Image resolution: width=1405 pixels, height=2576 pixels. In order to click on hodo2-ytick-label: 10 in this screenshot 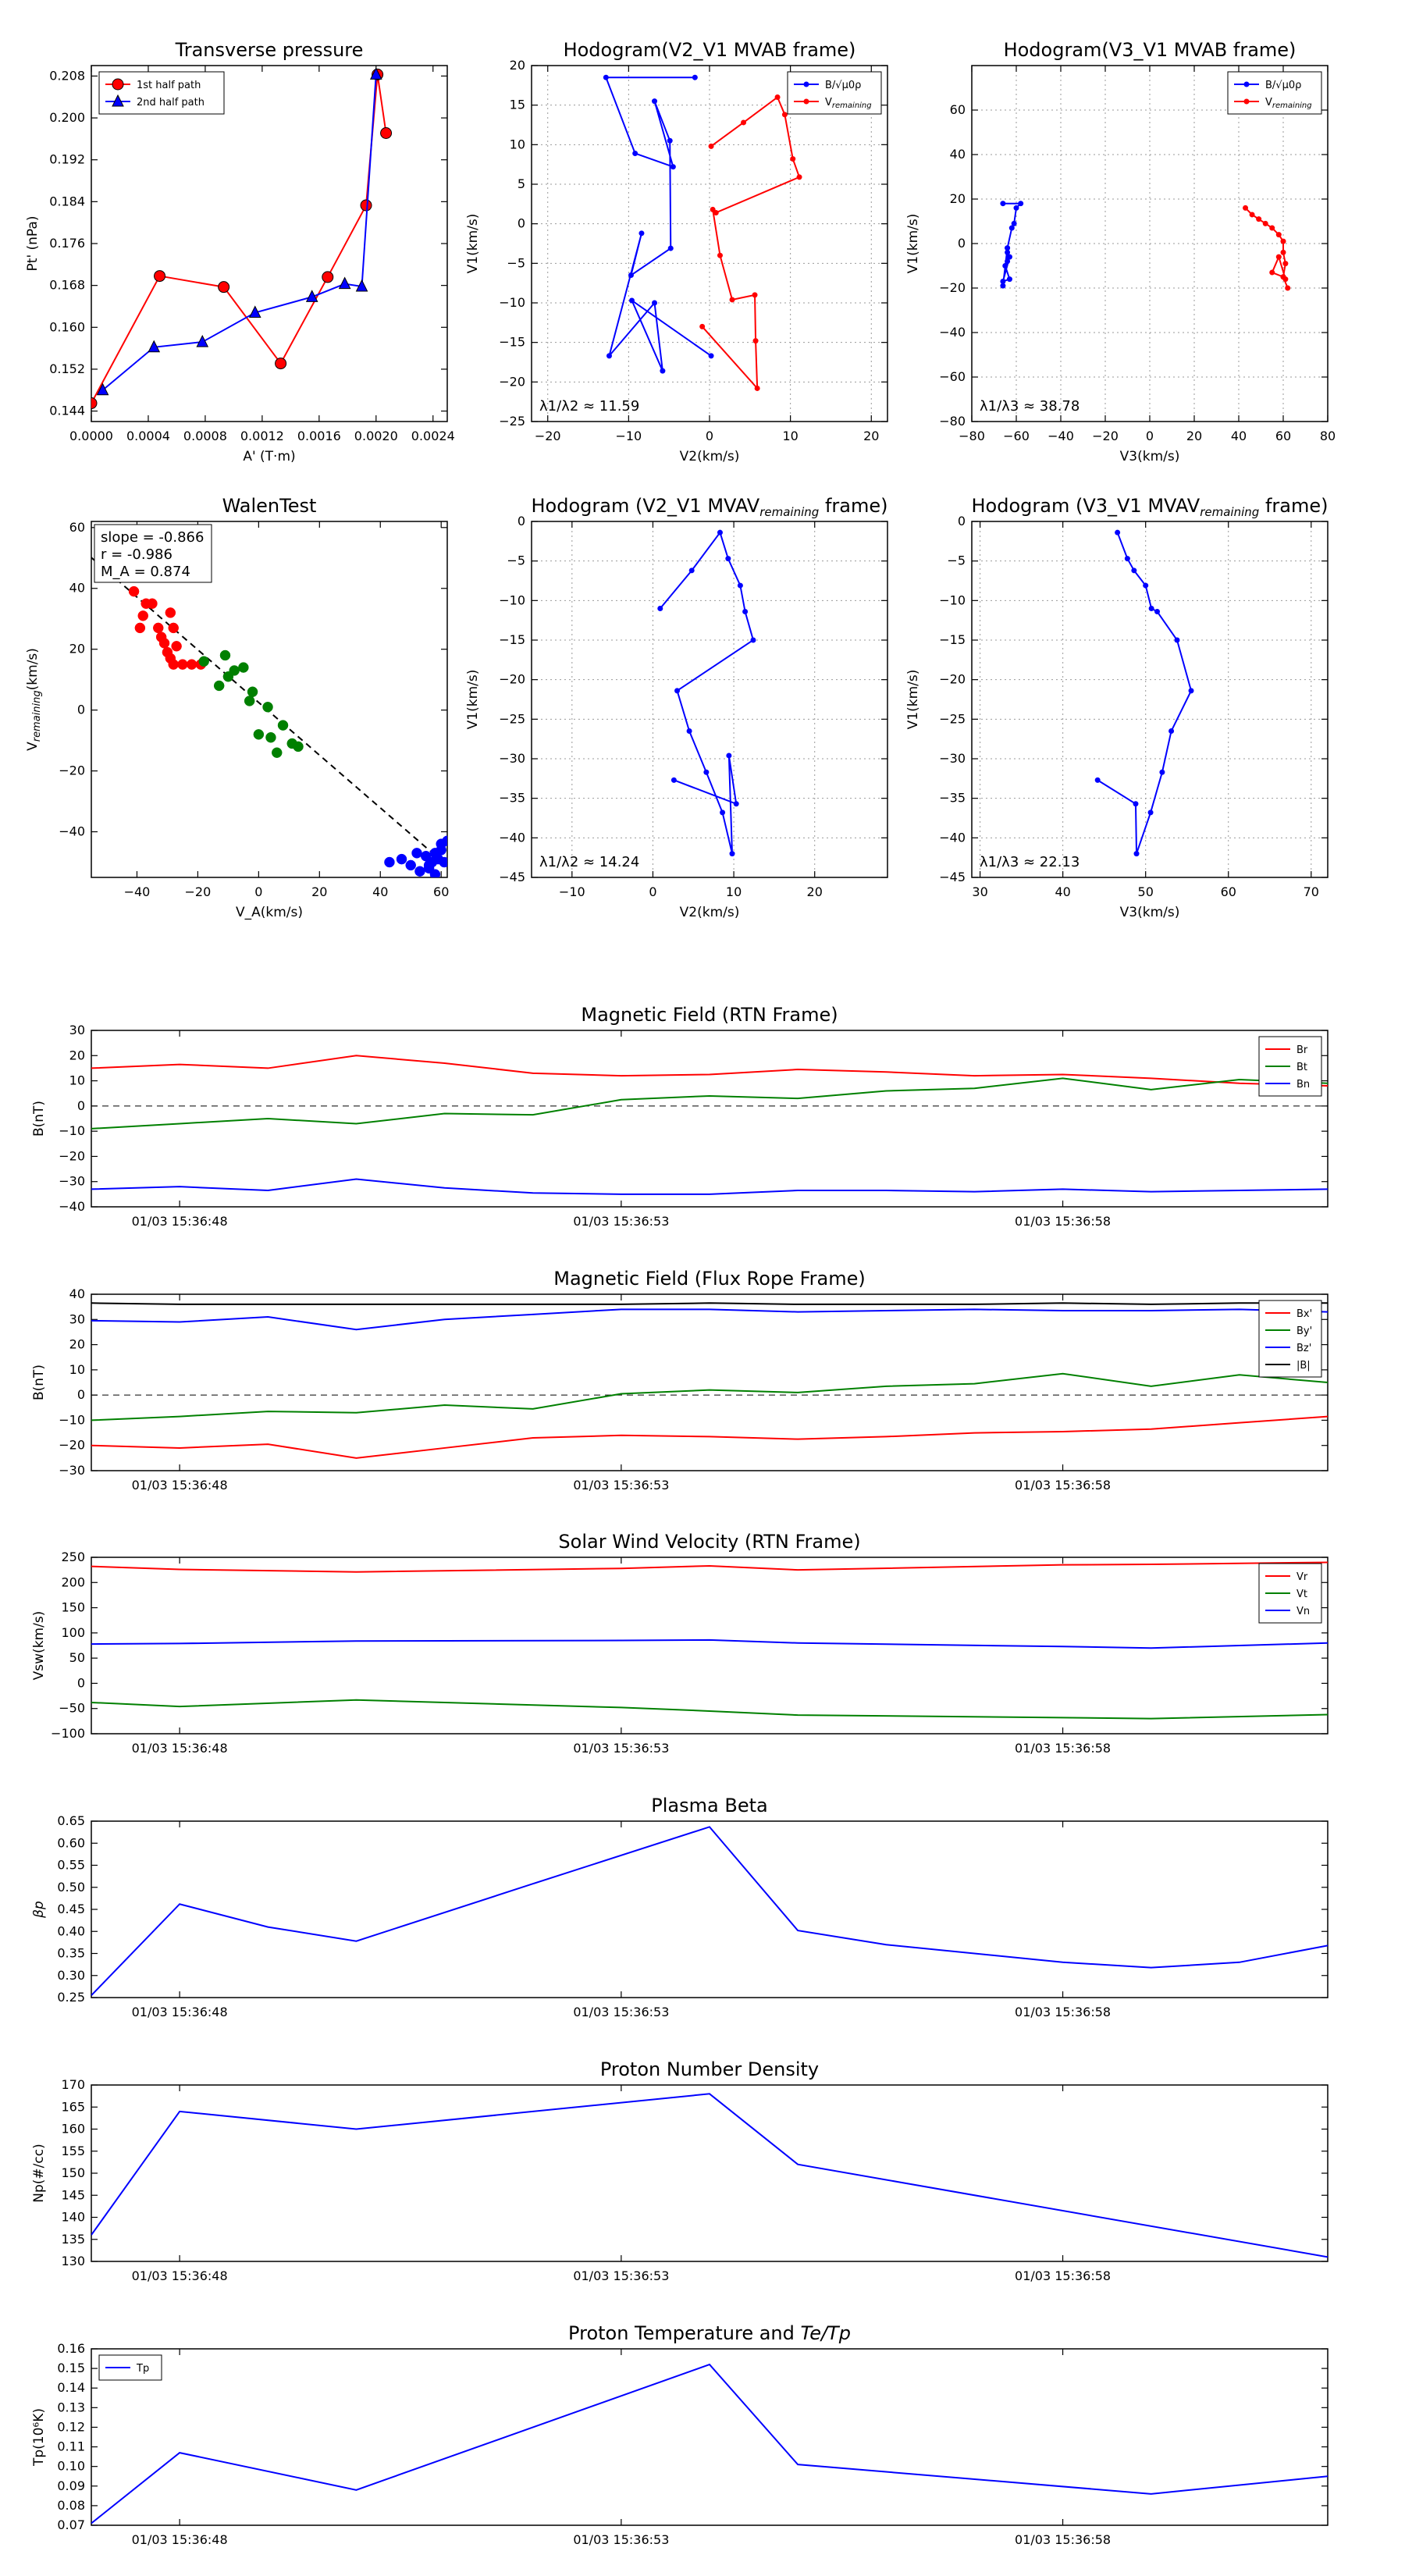, I will do `click(517, 144)`.